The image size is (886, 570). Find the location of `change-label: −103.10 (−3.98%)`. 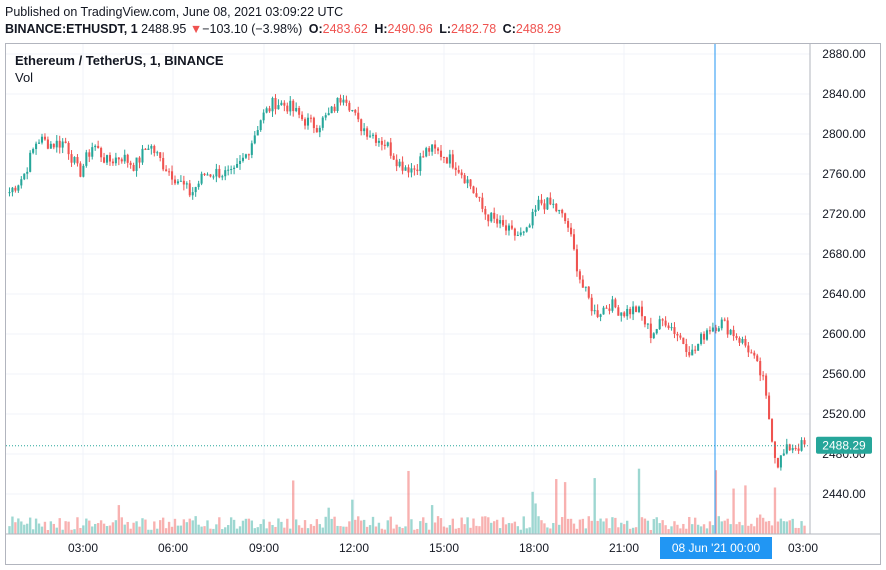

change-label: −103.10 (−3.98%) is located at coordinates (252, 29).